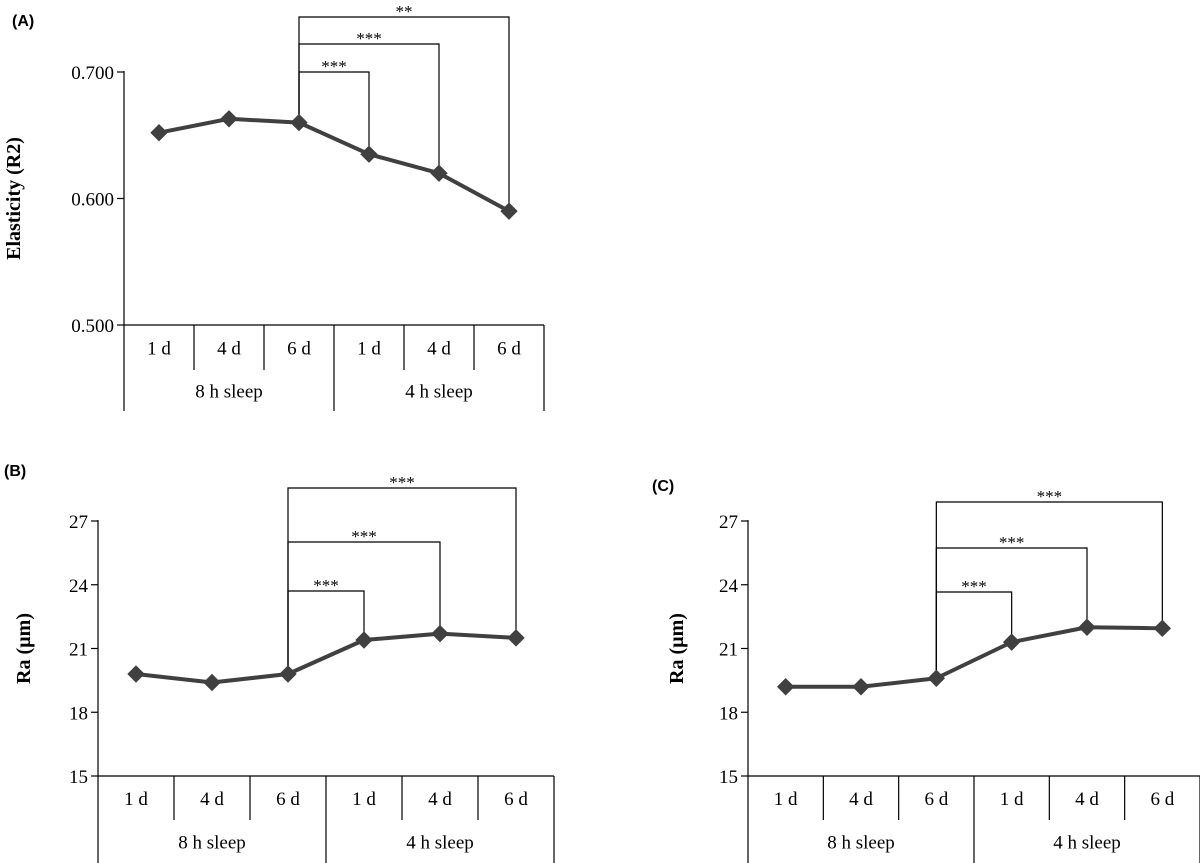  Describe the element at coordinates (92, 73) in the screenshot. I see `y-tick-label: 0.700` at that location.